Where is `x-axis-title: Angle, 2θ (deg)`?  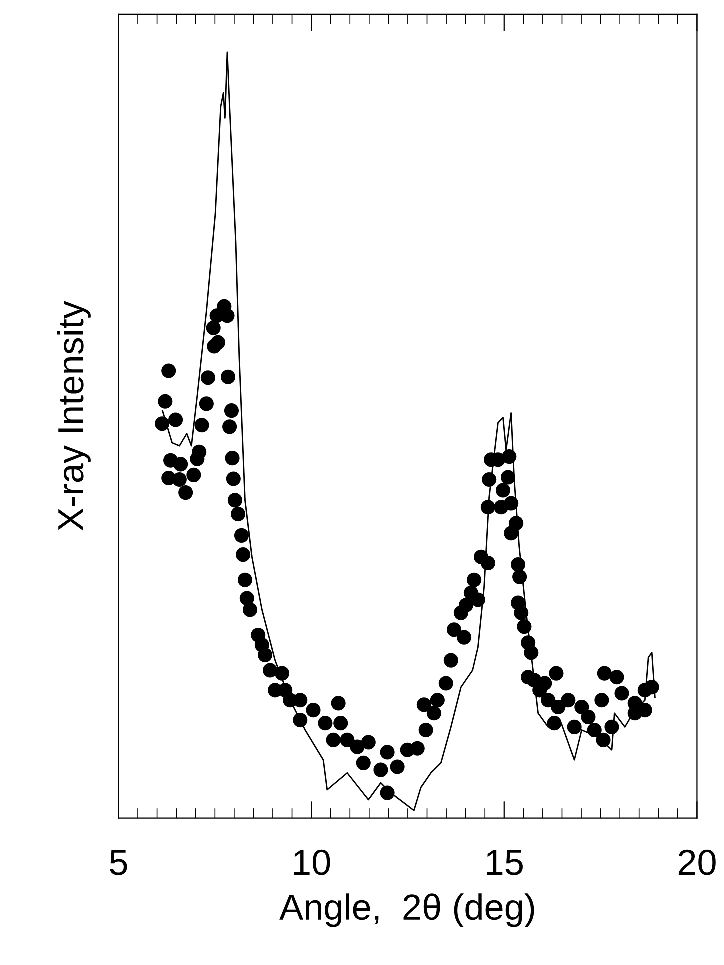
x-axis-title: Angle, 2θ (deg) is located at coordinates (407, 911).